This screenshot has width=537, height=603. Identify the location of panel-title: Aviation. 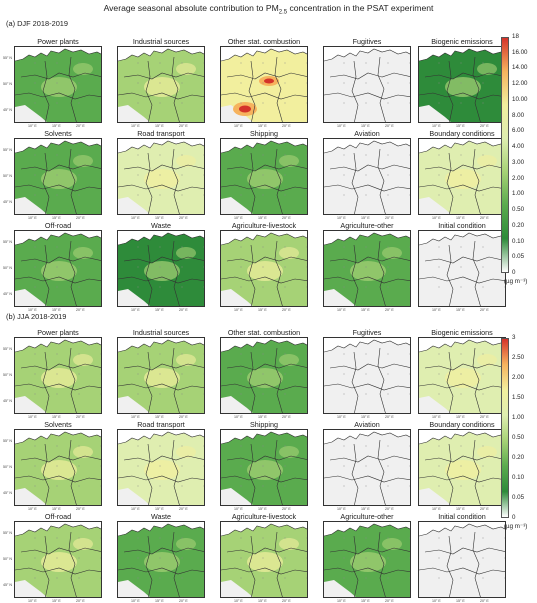
(367, 424).